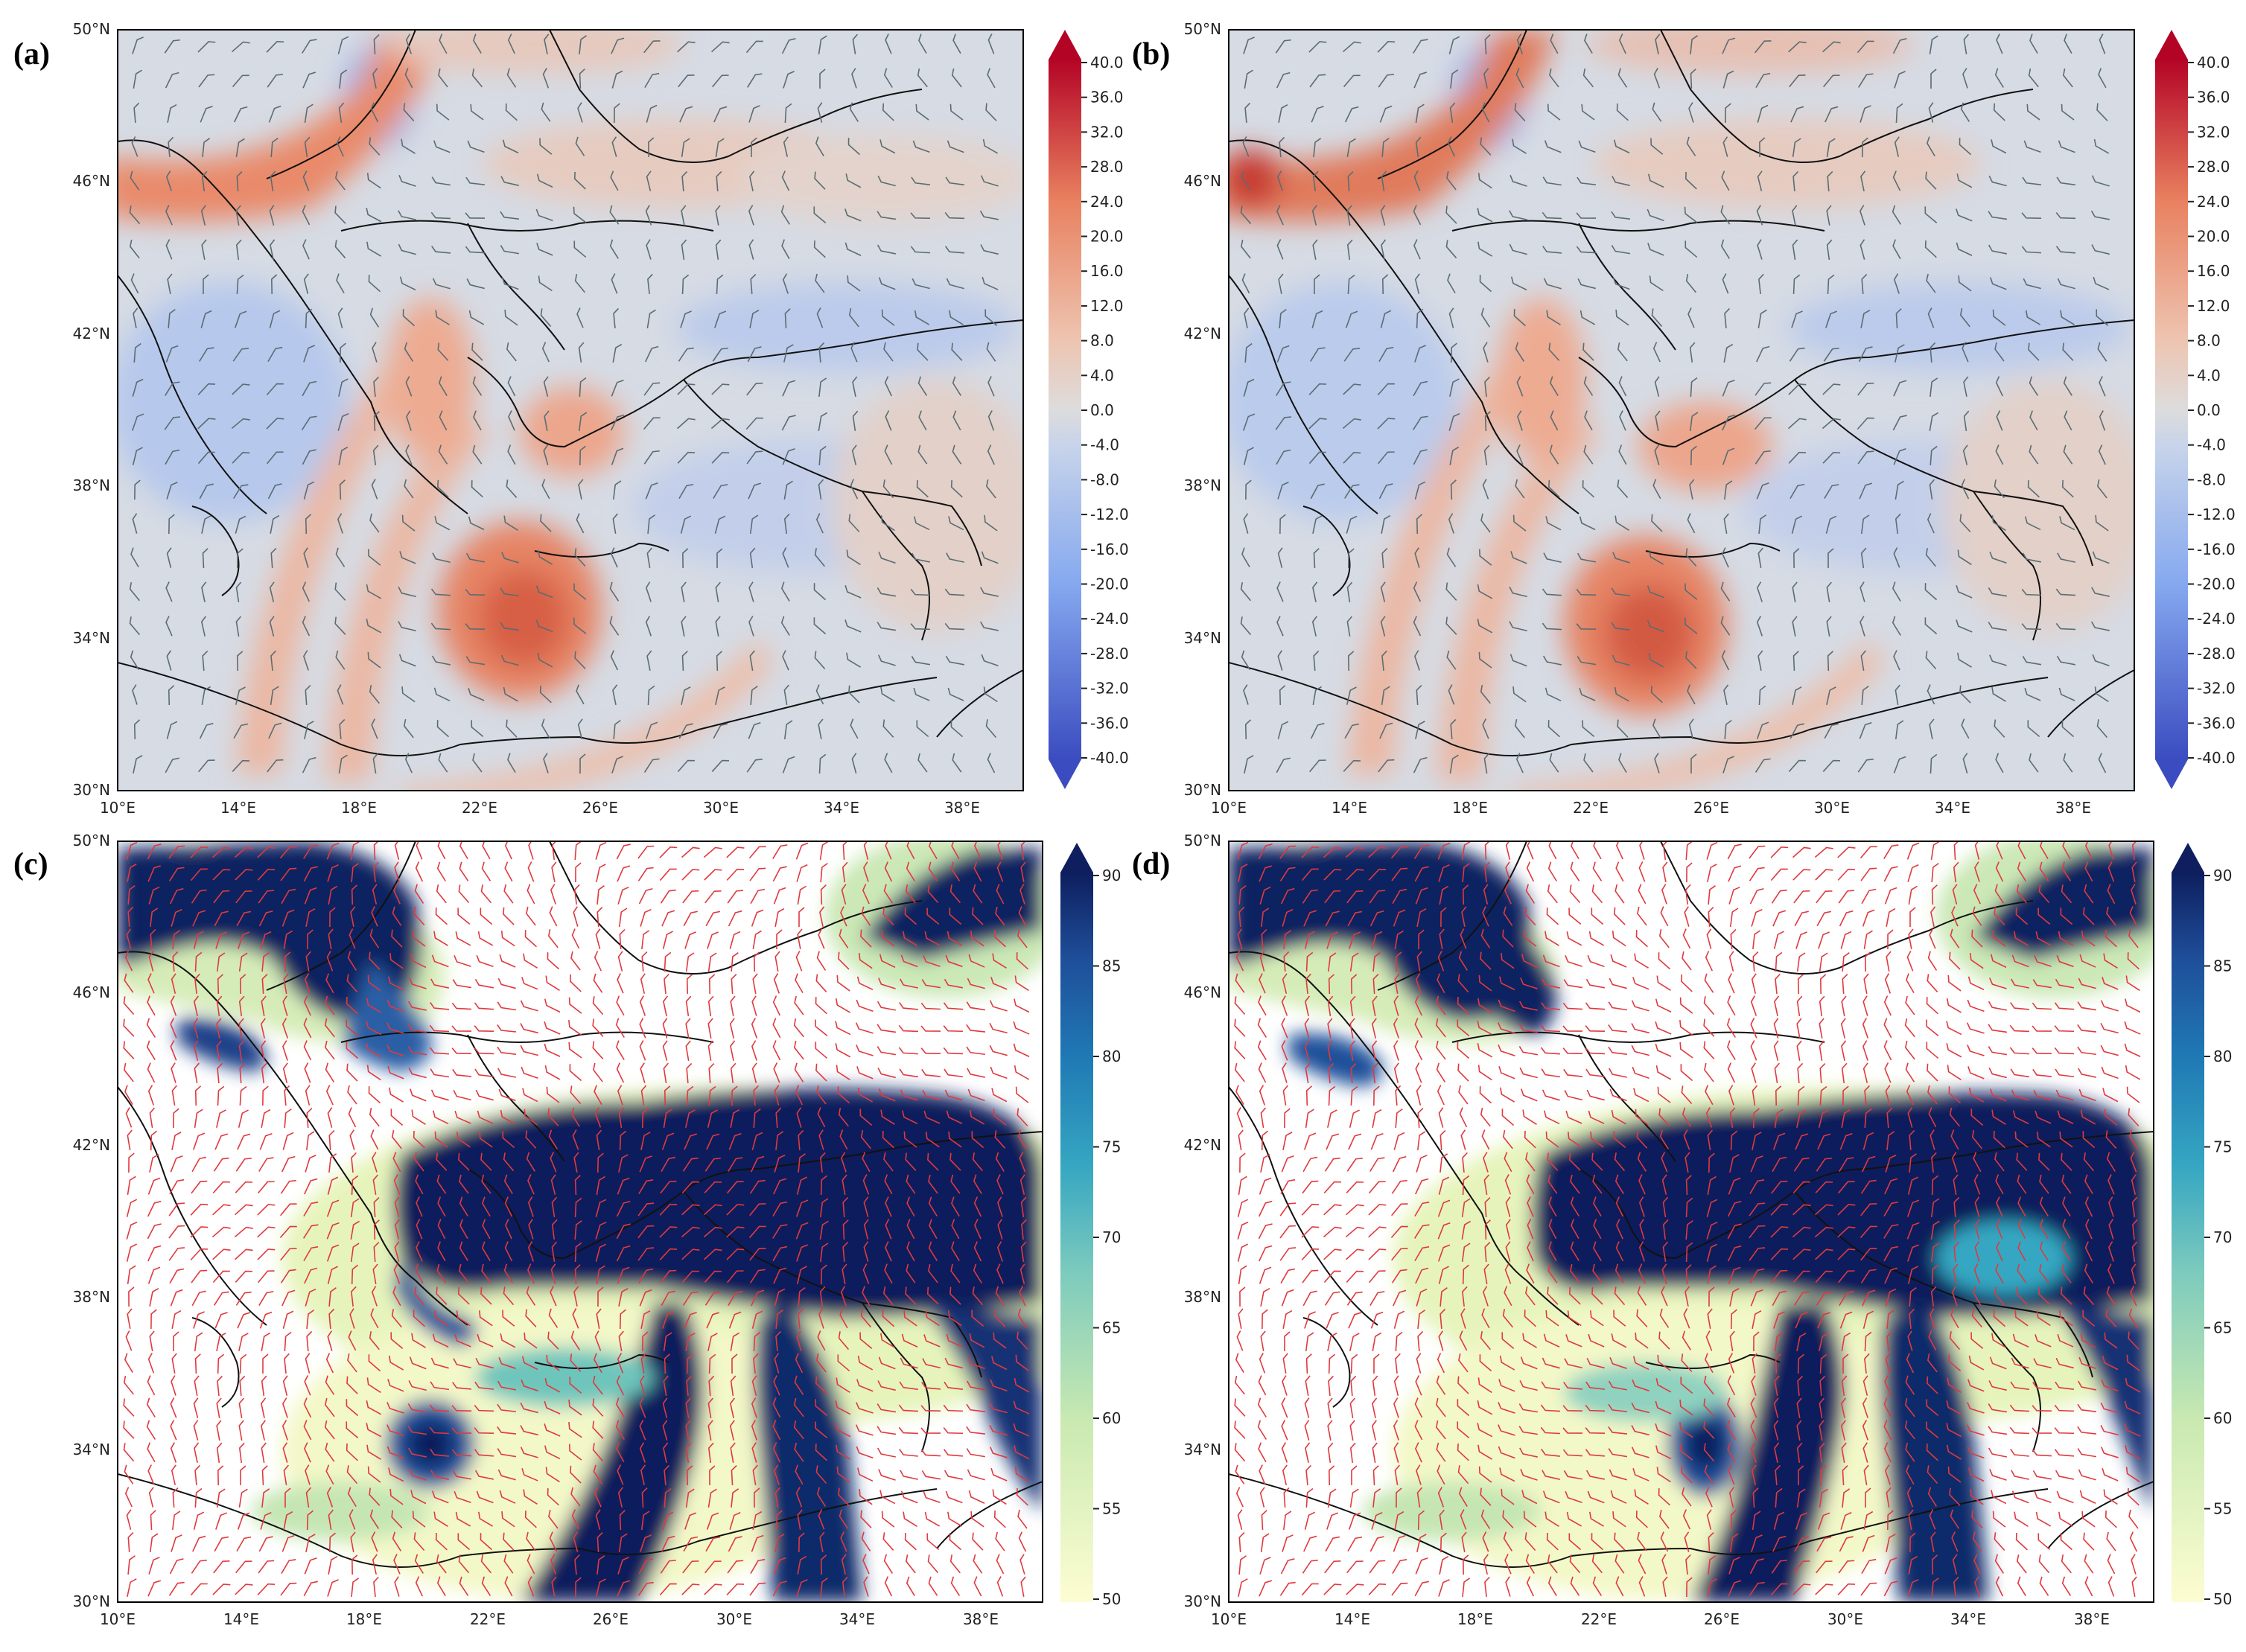  I want to click on colorbar-tick-label: 8.0, so click(1102, 341).